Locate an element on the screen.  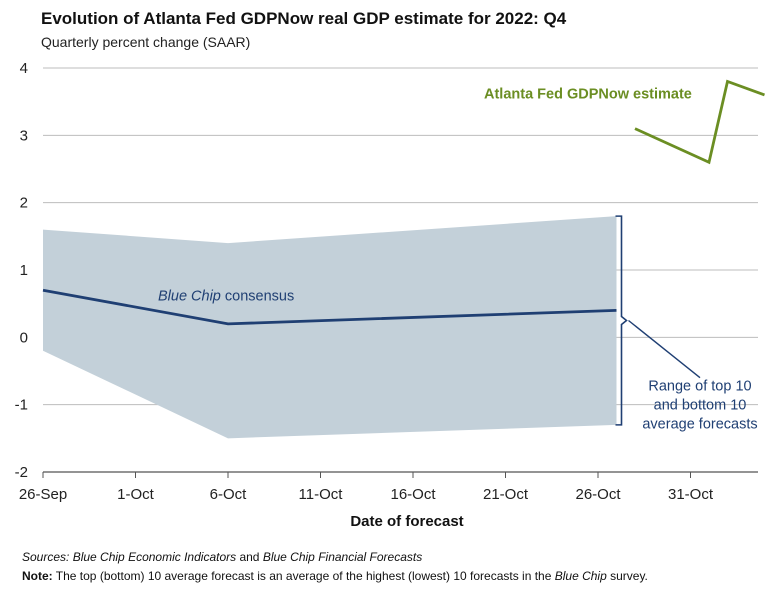
bluechip-label-italic: Blue Chip is located at coordinates (189, 296).